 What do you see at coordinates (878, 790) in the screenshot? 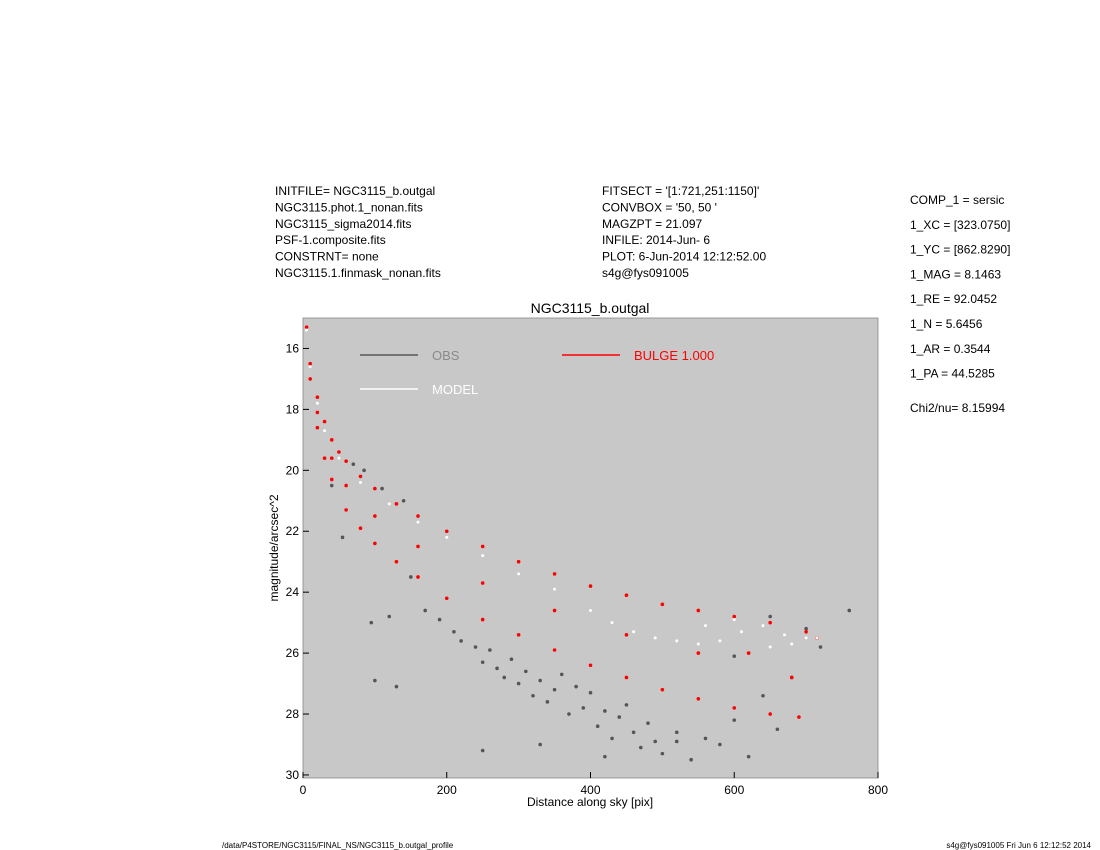
I see `x-tick-label: 800` at bounding box center [878, 790].